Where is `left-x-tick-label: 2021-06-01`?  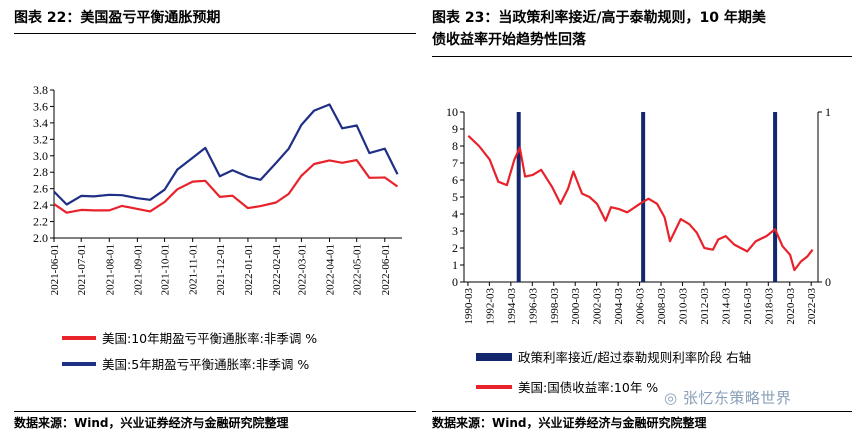
left-x-tick-label: 2021-06-01 is located at coordinates (55, 269).